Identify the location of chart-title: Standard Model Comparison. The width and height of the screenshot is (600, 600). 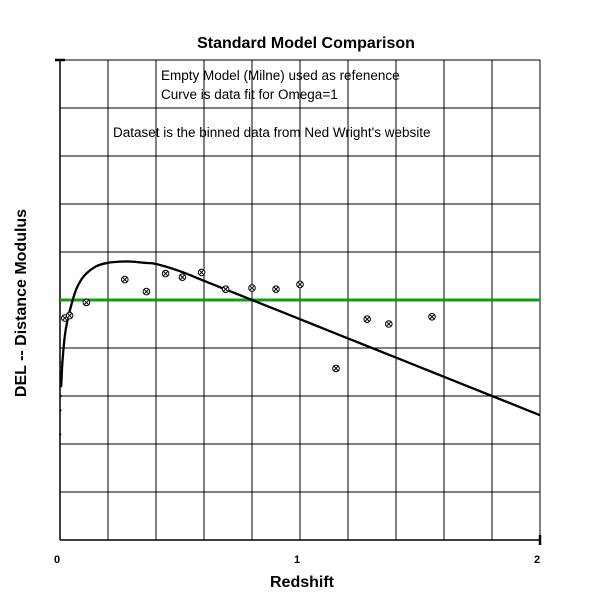
(306, 43).